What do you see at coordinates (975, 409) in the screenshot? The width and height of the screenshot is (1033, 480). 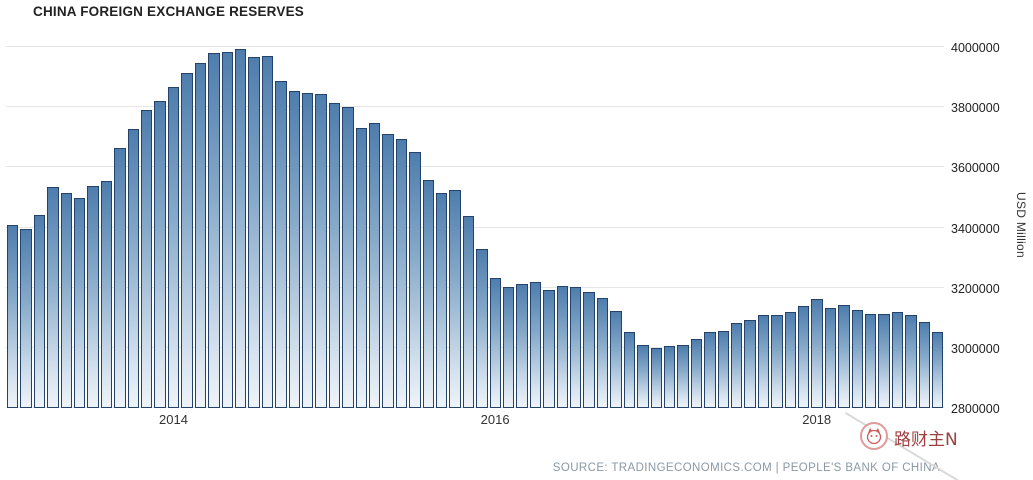 I see `y-tick-label: 2800000` at bounding box center [975, 409].